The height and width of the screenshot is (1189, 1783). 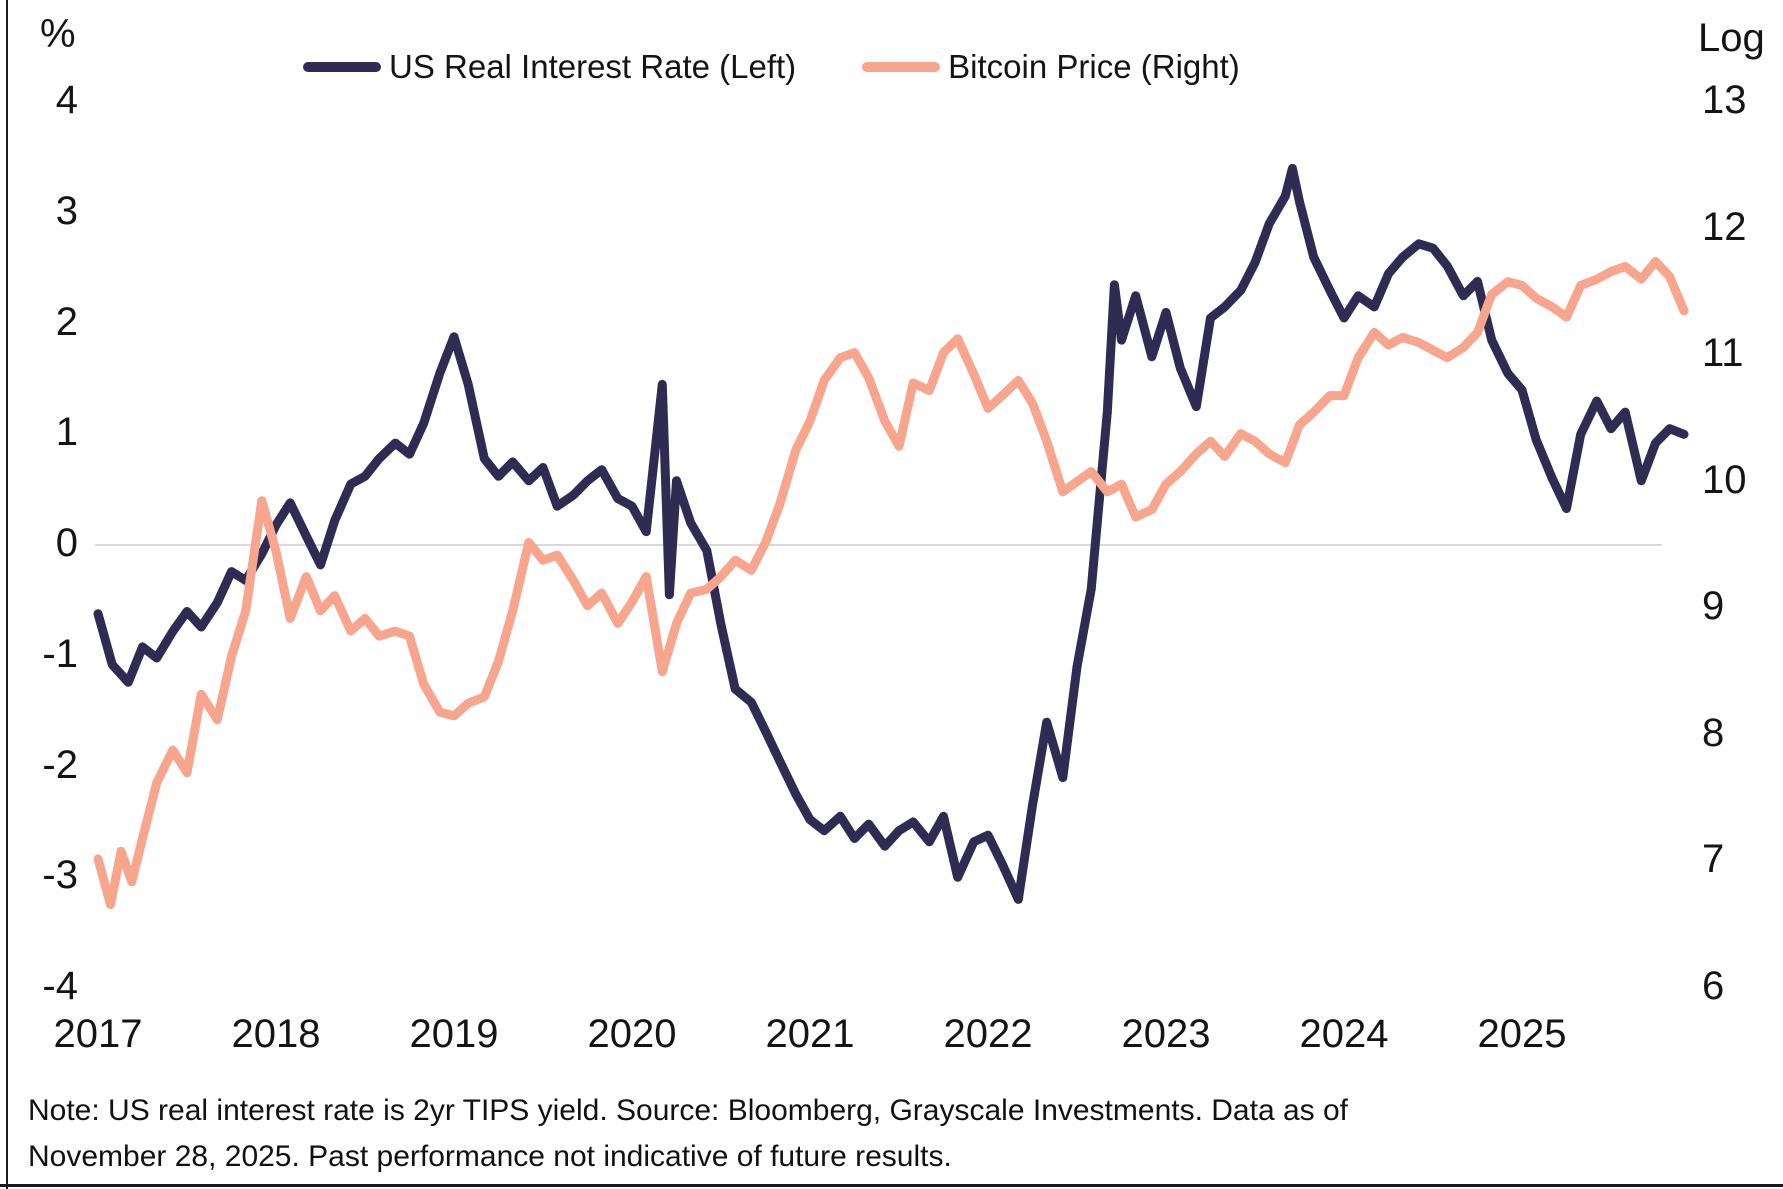 I want to click on x-axis-tick: 2024, so click(x=1344, y=1034).